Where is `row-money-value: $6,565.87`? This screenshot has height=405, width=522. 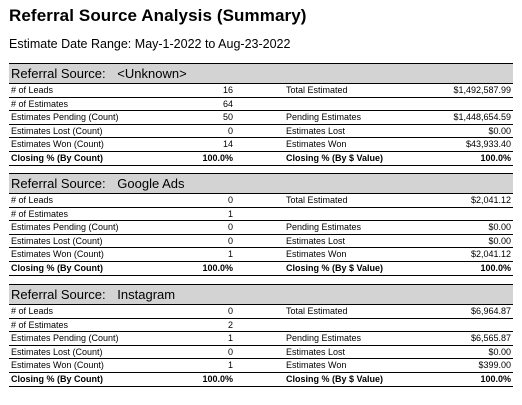 row-money-value: $6,565.87 is located at coordinates (490, 338).